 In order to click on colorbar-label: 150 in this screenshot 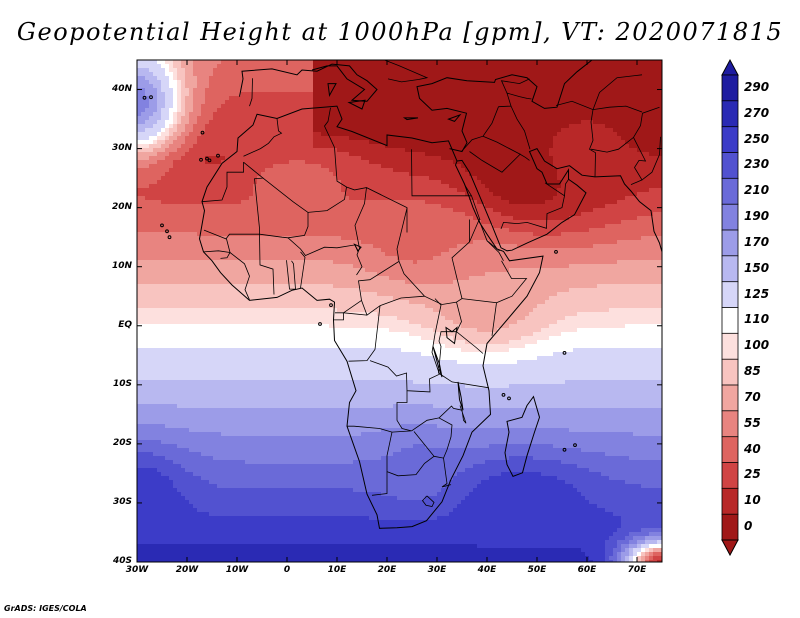, I will do `click(757, 267)`.